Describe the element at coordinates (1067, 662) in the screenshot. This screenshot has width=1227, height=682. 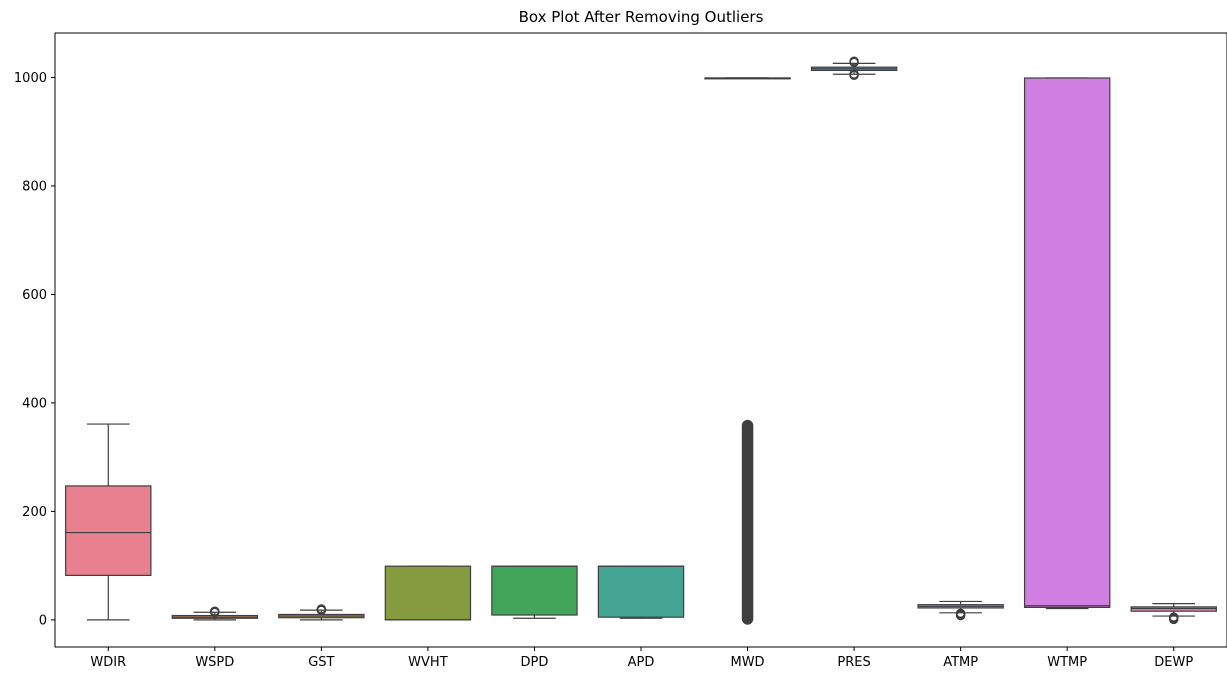
I see `x-tick-label-wtmp: WTMP` at that location.